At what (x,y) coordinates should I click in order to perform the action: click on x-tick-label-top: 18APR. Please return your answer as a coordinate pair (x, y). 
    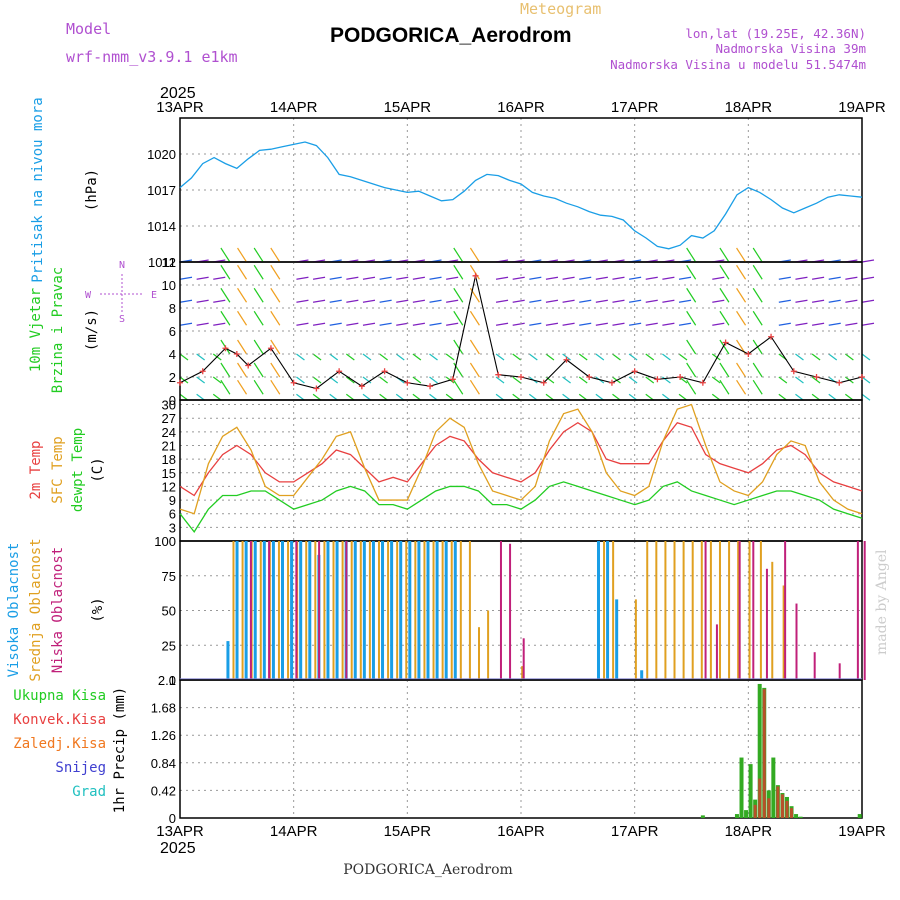
    Looking at the image, I should click on (749, 107).